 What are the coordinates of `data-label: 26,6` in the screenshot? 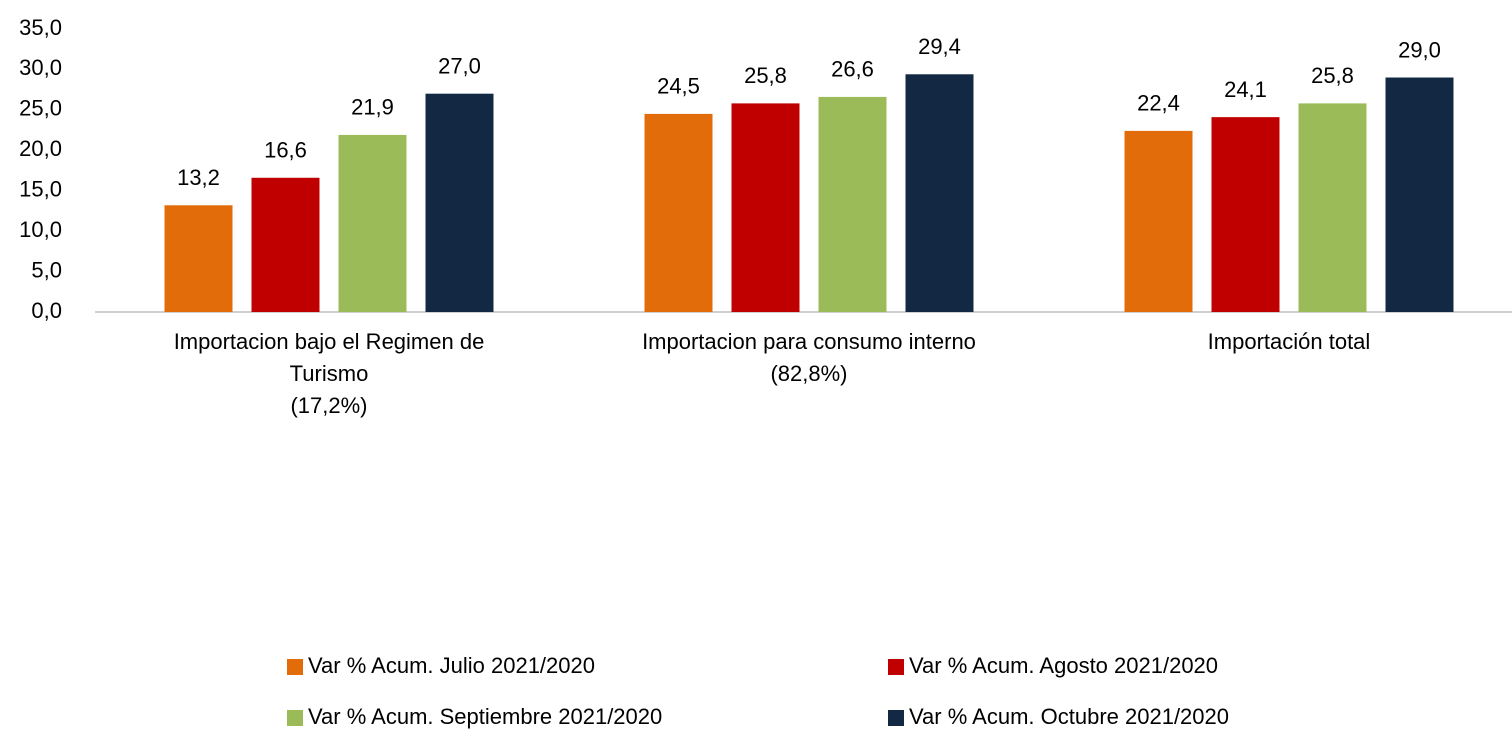 It's located at (852, 69).